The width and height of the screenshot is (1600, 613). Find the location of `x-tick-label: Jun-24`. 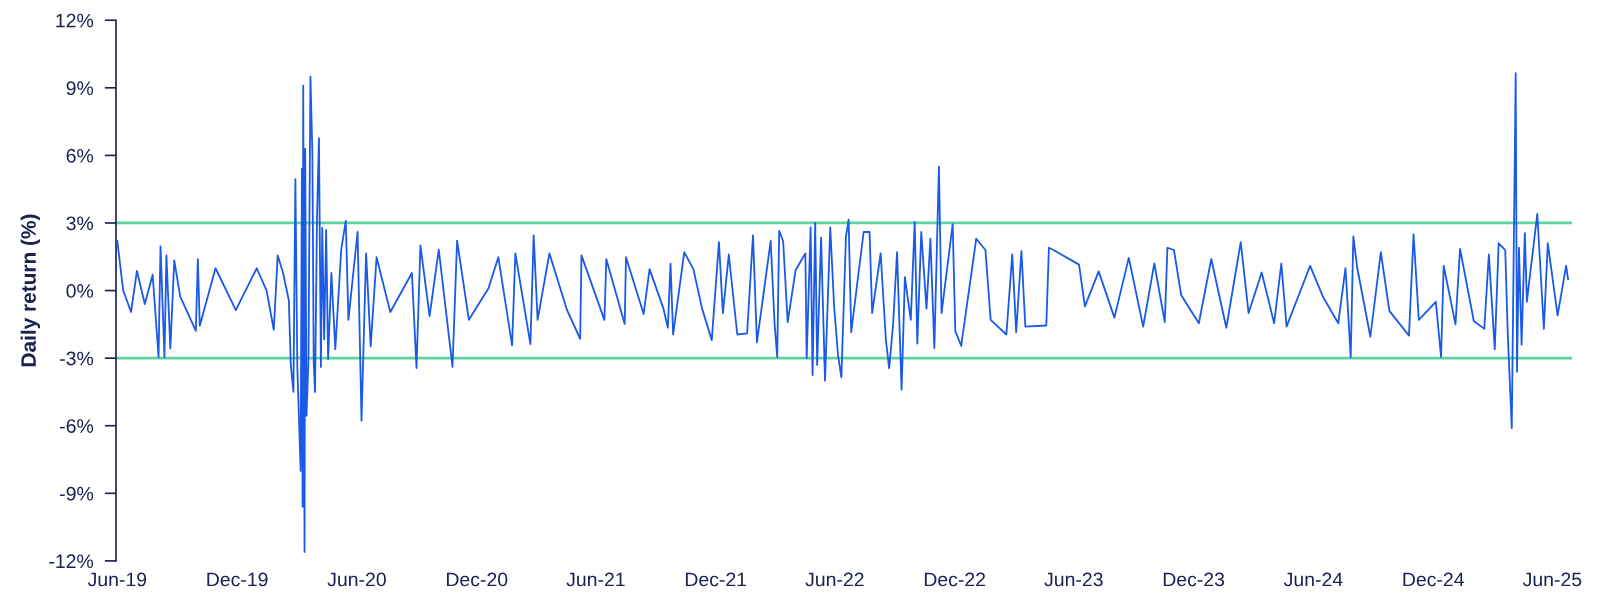

x-tick-label: Jun-24 is located at coordinates (1313, 579).